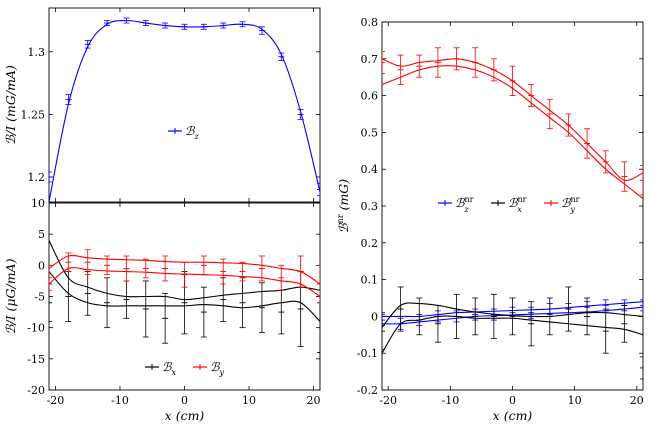 This screenshot has height=435, width=664. Describe the element at coordinates (370, 132) in the screenshot. I see `y-tick-label: 0.5` at that location.